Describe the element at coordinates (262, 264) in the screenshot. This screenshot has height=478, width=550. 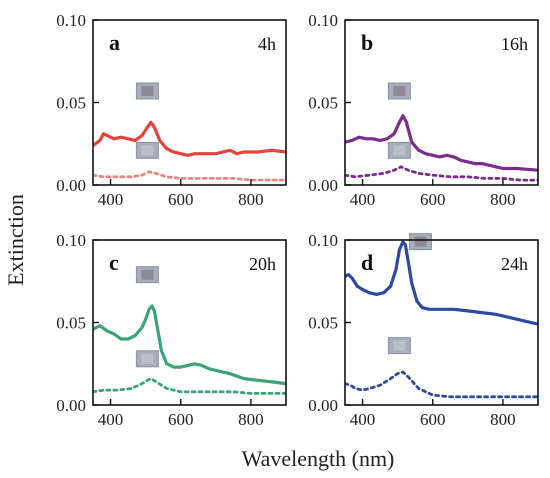
I see `panel-time-label: 20h` at that location.